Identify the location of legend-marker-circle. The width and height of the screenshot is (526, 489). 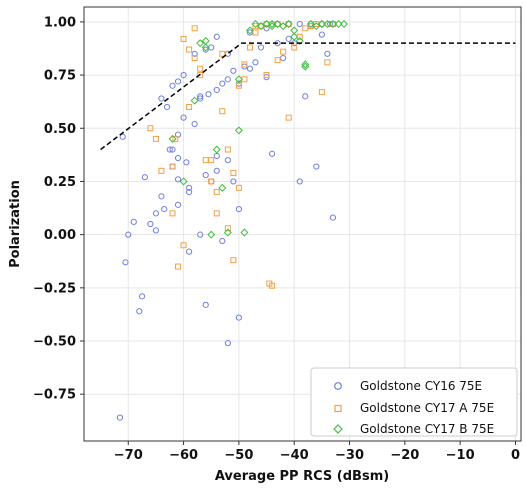
(338, 386).